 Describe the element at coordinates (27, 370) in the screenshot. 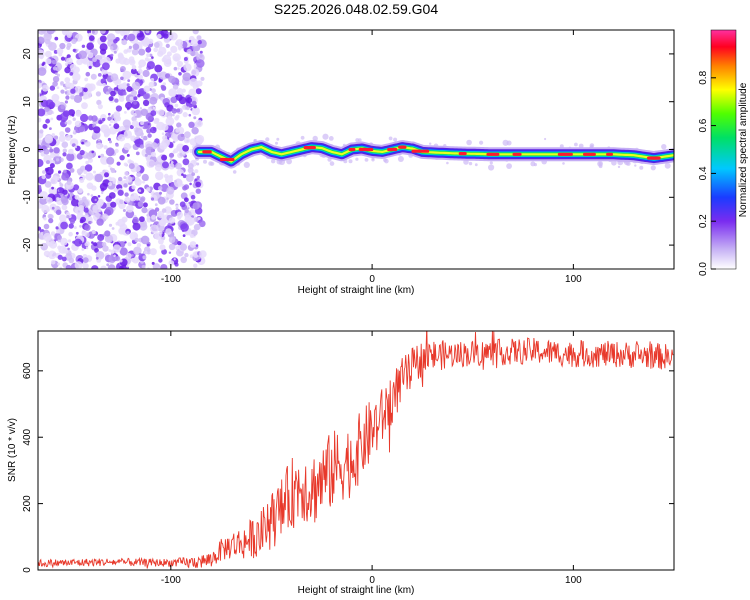

I see `y-tick-label: 600` at that location.